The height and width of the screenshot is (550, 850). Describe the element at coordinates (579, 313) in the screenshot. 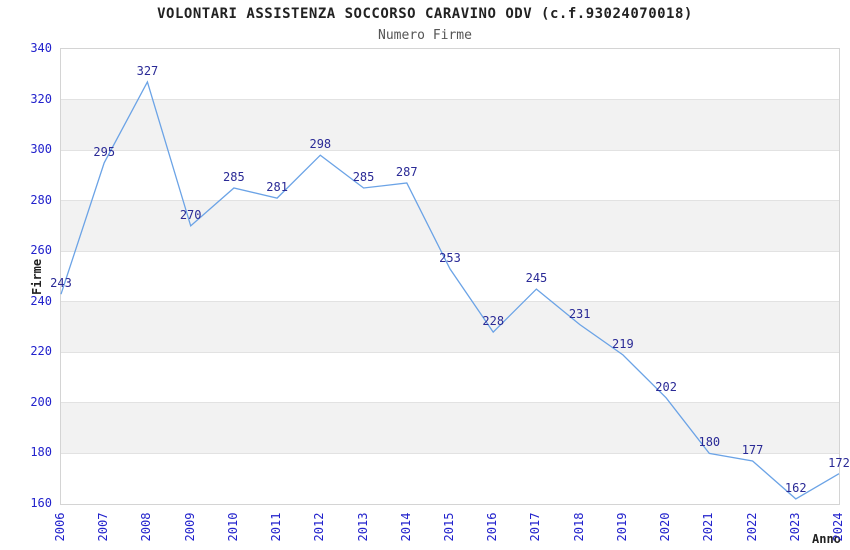

I see `data-label: 231` at that location.